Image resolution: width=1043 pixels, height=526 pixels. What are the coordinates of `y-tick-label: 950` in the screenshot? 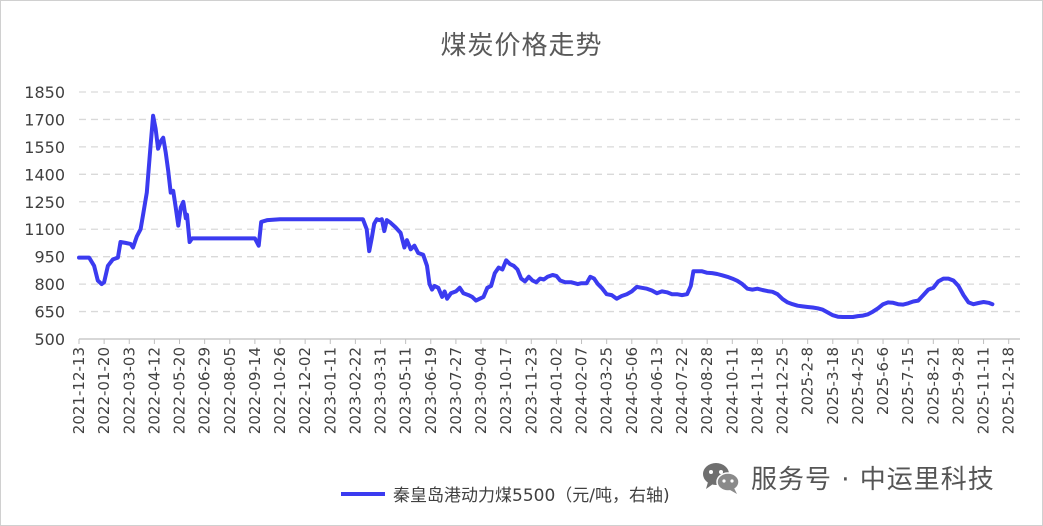 It's located at (49, 257).